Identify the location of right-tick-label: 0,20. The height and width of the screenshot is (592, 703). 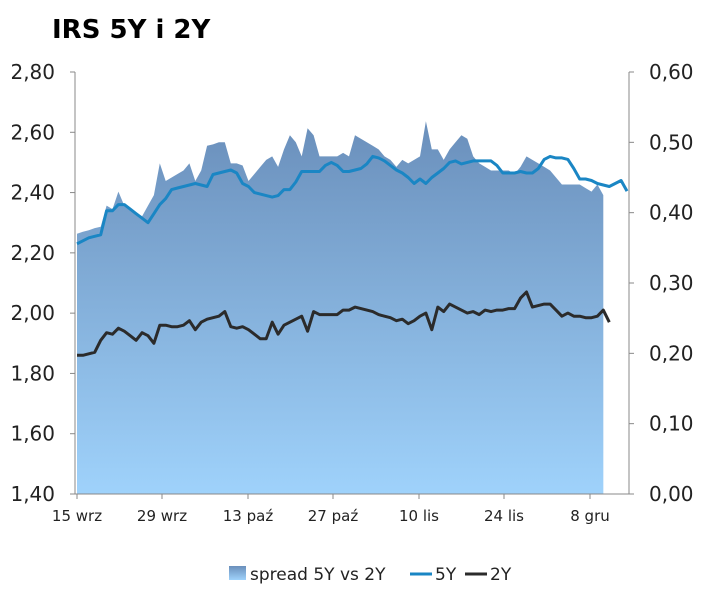
(671, 353).